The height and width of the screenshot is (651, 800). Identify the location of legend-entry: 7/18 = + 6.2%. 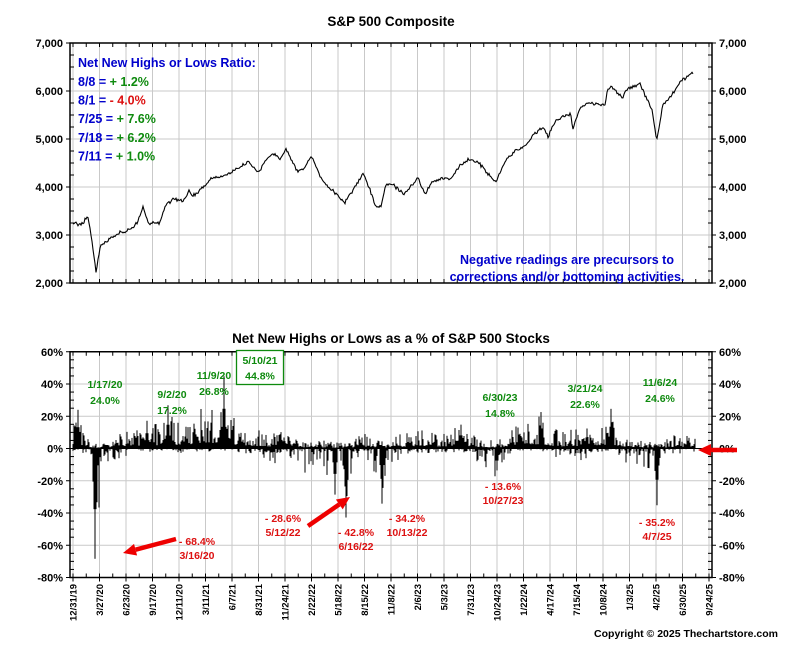
(117, 138).